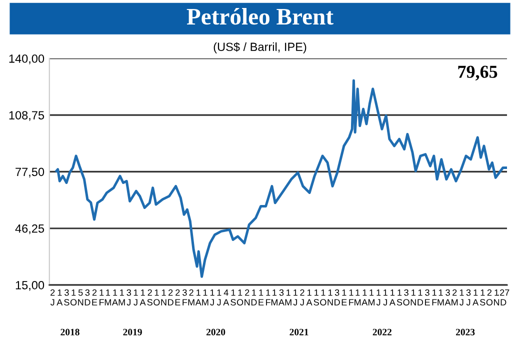 The image size is (520, 354). What do you see at coordinates (465, 332) in the screenshot?
I see `text: 2023` at bounding box center [465, 332].